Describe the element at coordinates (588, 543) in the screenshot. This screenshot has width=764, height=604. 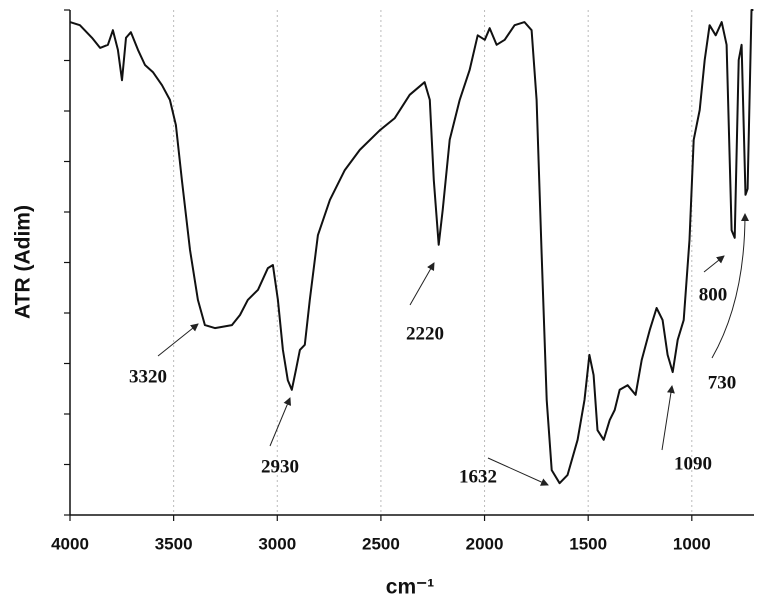
I see `x-tick-label: 1500` at that location.